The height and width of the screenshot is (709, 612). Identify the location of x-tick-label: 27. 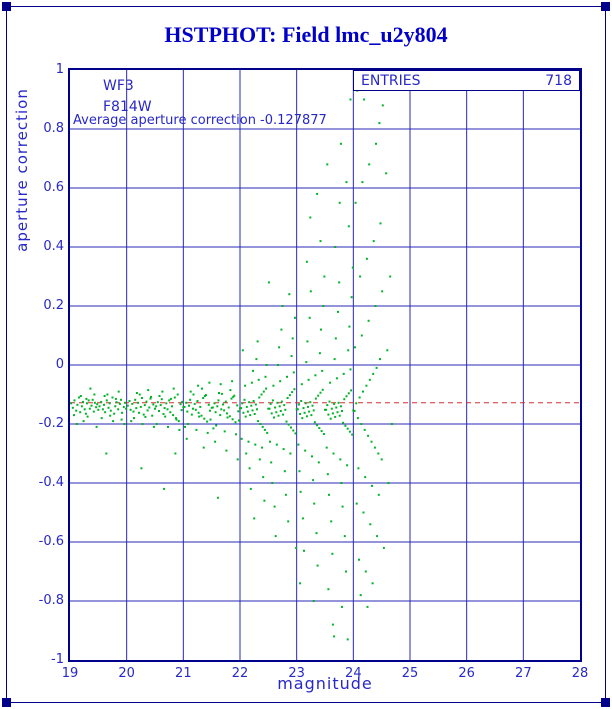
(523, 673).